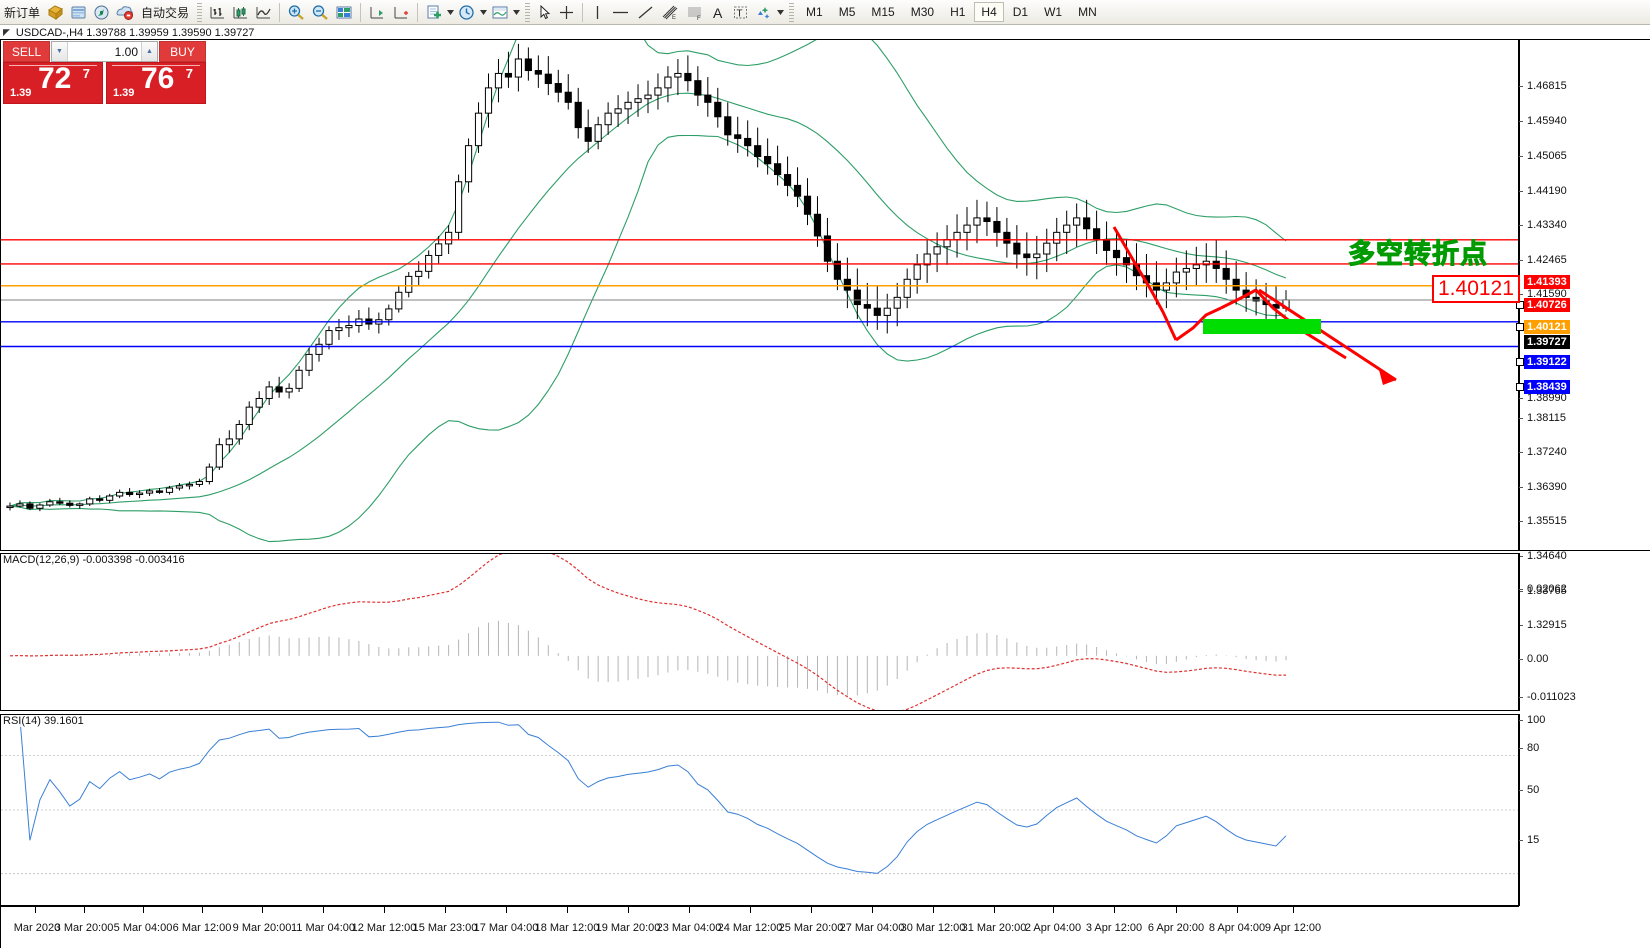  I want to click on price-level-label-1.38439: 1.38439, so click(1547, 387).